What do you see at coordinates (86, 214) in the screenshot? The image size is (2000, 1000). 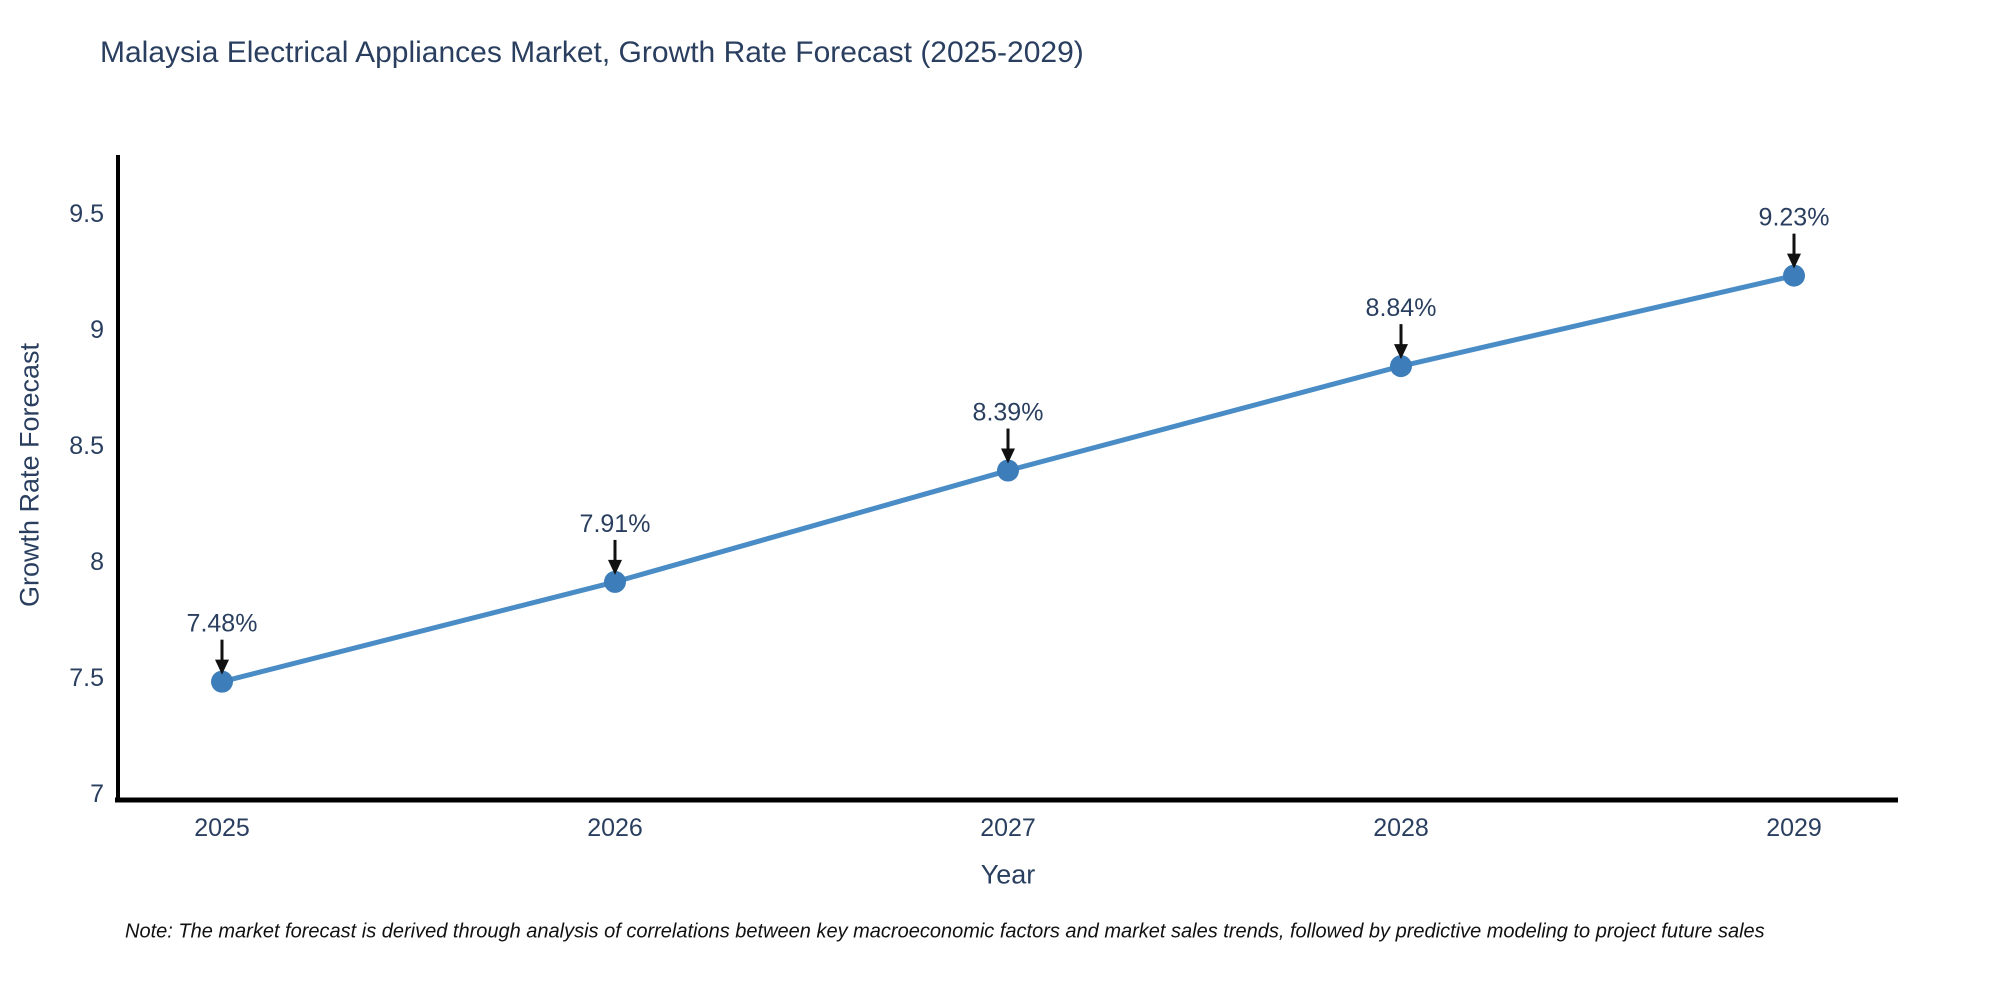 I see `y-tick-label: 9.5` at bounding box center [86, 214].